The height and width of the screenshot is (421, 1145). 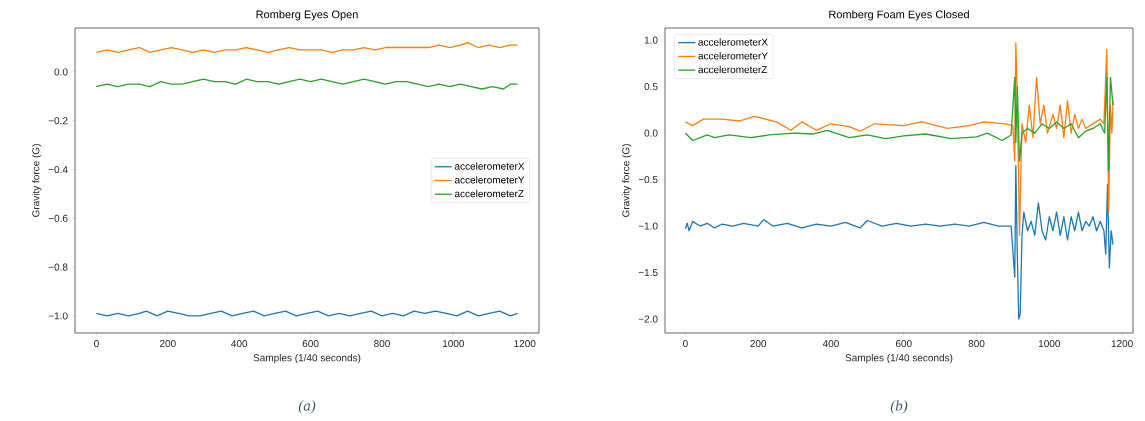 What do you see at coordinates (899, 15) in the screenshot?
I see `chart-title: Romberg Foam Eyes Closed` at bounding box center [899, 15].